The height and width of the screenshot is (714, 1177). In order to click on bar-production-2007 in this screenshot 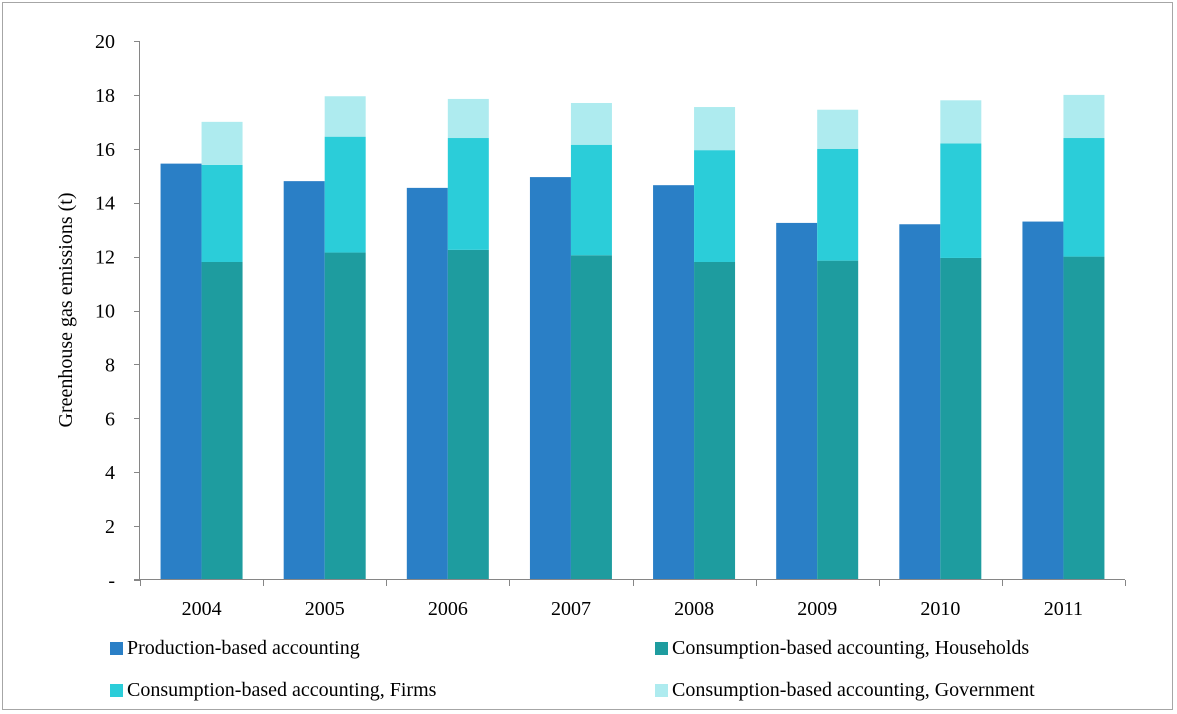, I will do `click(550, 378)`.